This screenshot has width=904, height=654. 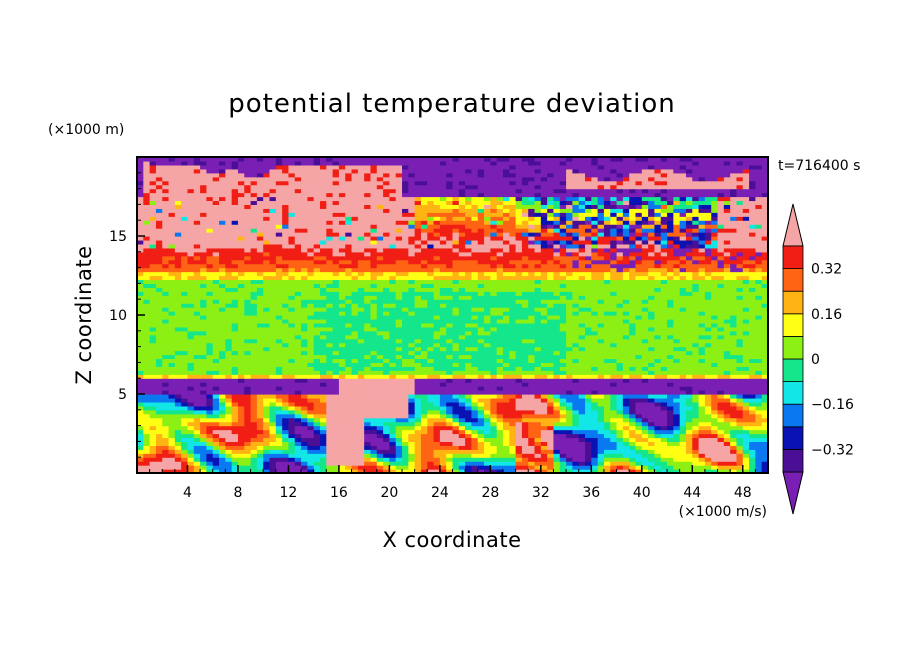 What do you see at coordinates (793, 225) in the screenshot?
I see `colorbar-extend-high` at bounding box center [793, 225].